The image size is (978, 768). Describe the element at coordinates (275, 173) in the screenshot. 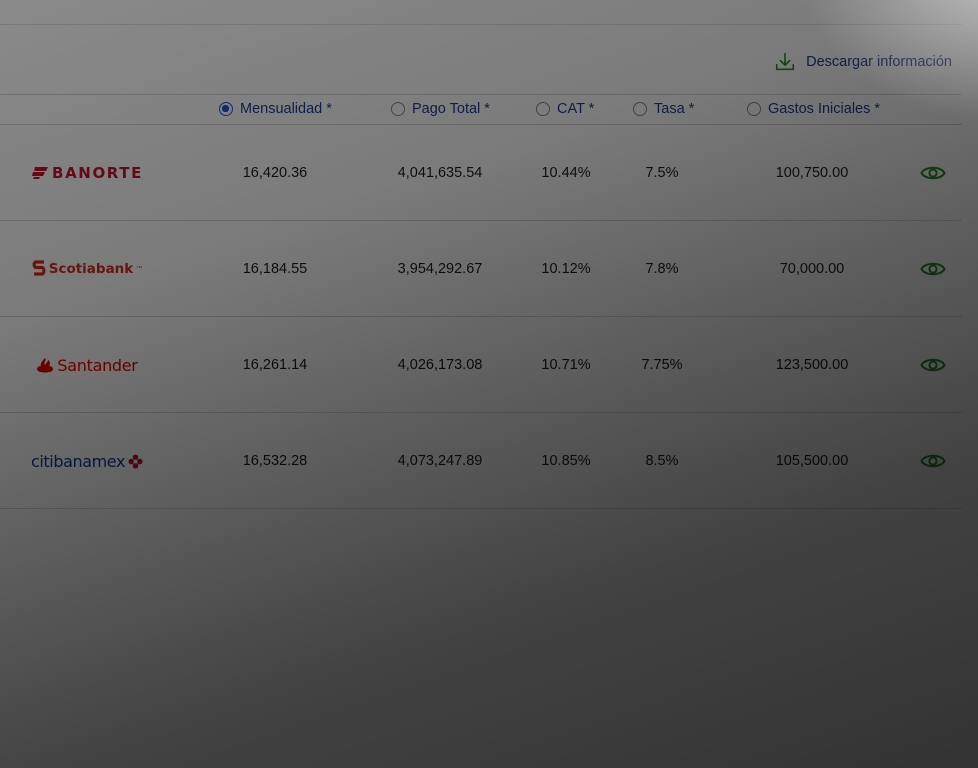

I see `monthly-payment: 16,420.36` at that location.